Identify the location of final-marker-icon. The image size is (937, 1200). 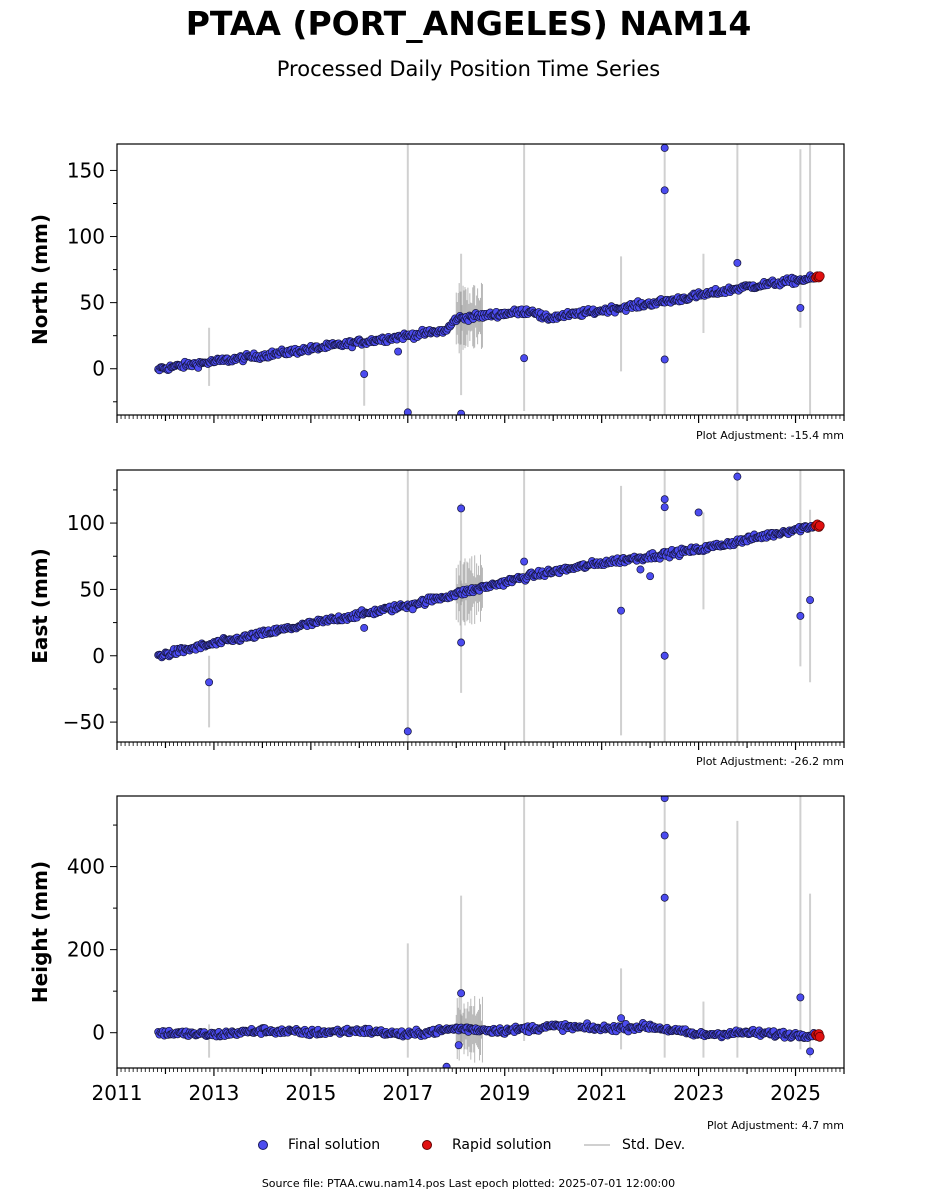
(263, 1145).